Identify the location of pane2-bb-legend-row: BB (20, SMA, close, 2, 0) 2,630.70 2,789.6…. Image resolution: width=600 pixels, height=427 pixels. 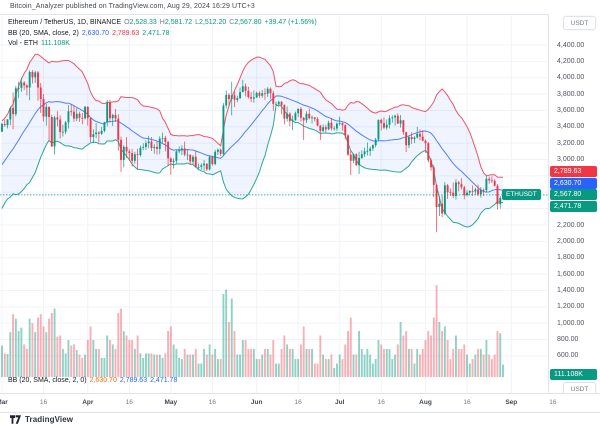
(92, 380).